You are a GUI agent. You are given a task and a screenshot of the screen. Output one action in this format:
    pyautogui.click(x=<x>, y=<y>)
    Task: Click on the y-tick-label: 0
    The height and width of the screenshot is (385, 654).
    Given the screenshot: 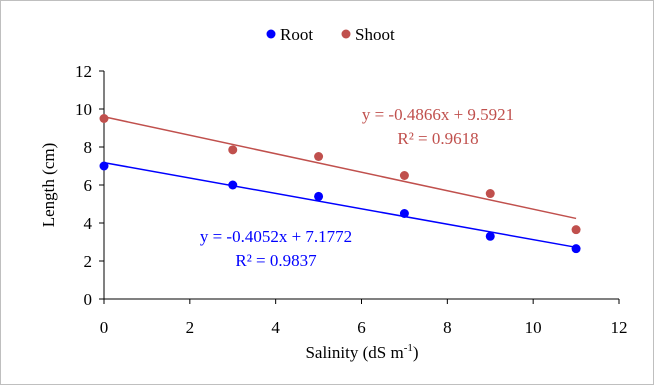 What is the action you would take?
    pyautogui.click(x=88, y=299)
    